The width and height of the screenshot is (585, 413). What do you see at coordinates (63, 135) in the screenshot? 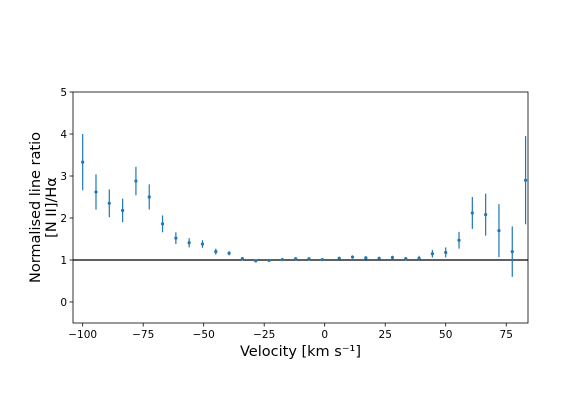
I see `y-tick-label: 4` at bounding box center [63, 135].